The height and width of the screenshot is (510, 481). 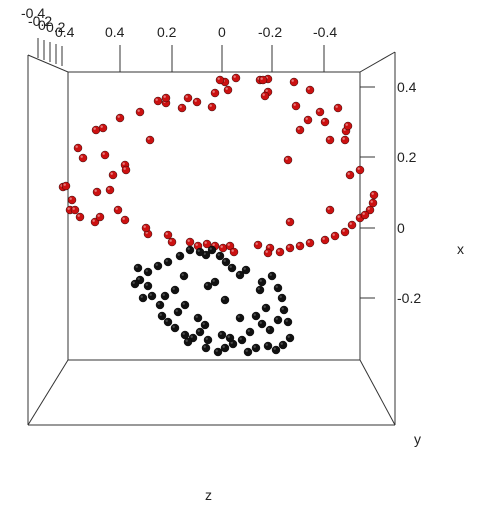 What do you see at coordinates (407, 87) in the screenshot?
I see `right-tick-label: 0.4` at bounding box center [407, 87].